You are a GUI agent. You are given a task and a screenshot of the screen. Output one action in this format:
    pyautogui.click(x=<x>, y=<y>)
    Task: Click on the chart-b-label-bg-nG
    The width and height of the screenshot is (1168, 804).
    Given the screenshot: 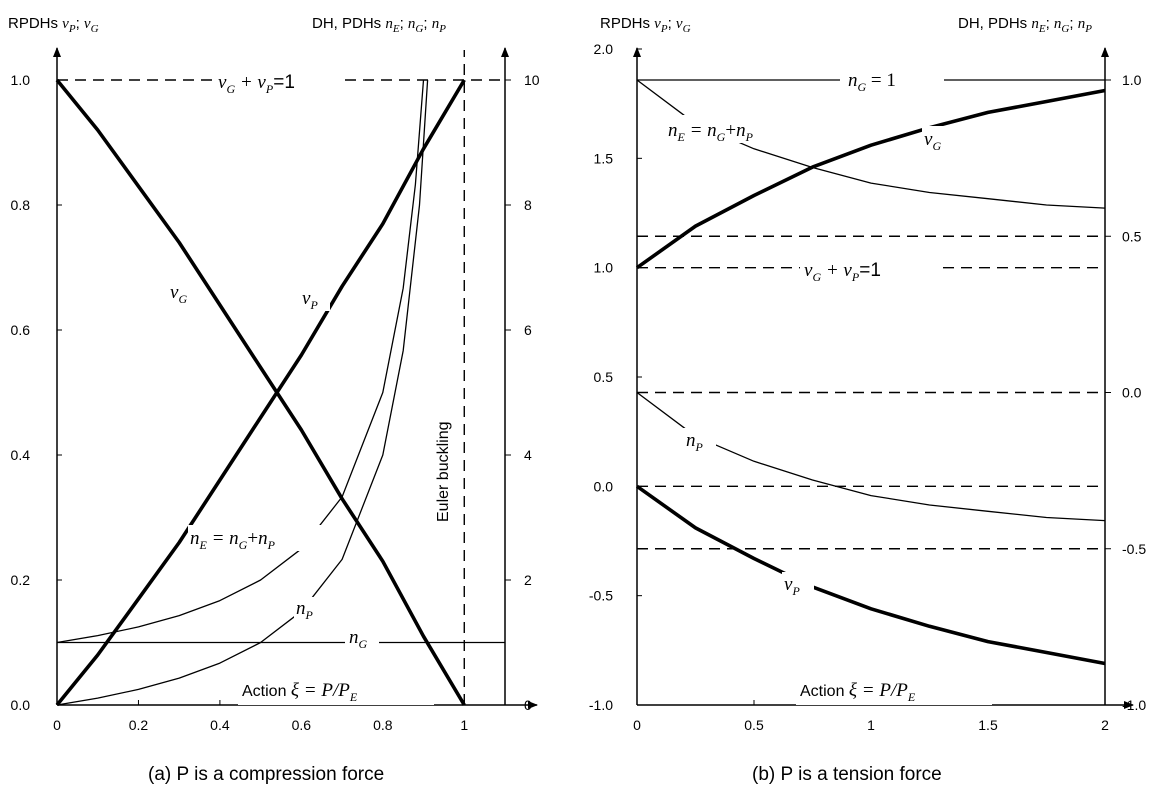 What is the action you would take?
    pyautogui.click(x=892, y=80)
    